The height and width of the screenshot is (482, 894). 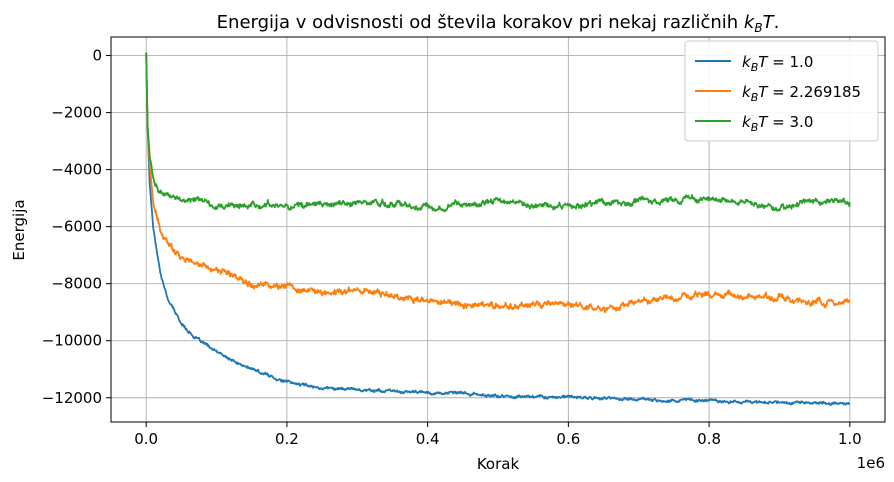 I want to click on x-axis-label: Korak, so click(x=498, y=464).